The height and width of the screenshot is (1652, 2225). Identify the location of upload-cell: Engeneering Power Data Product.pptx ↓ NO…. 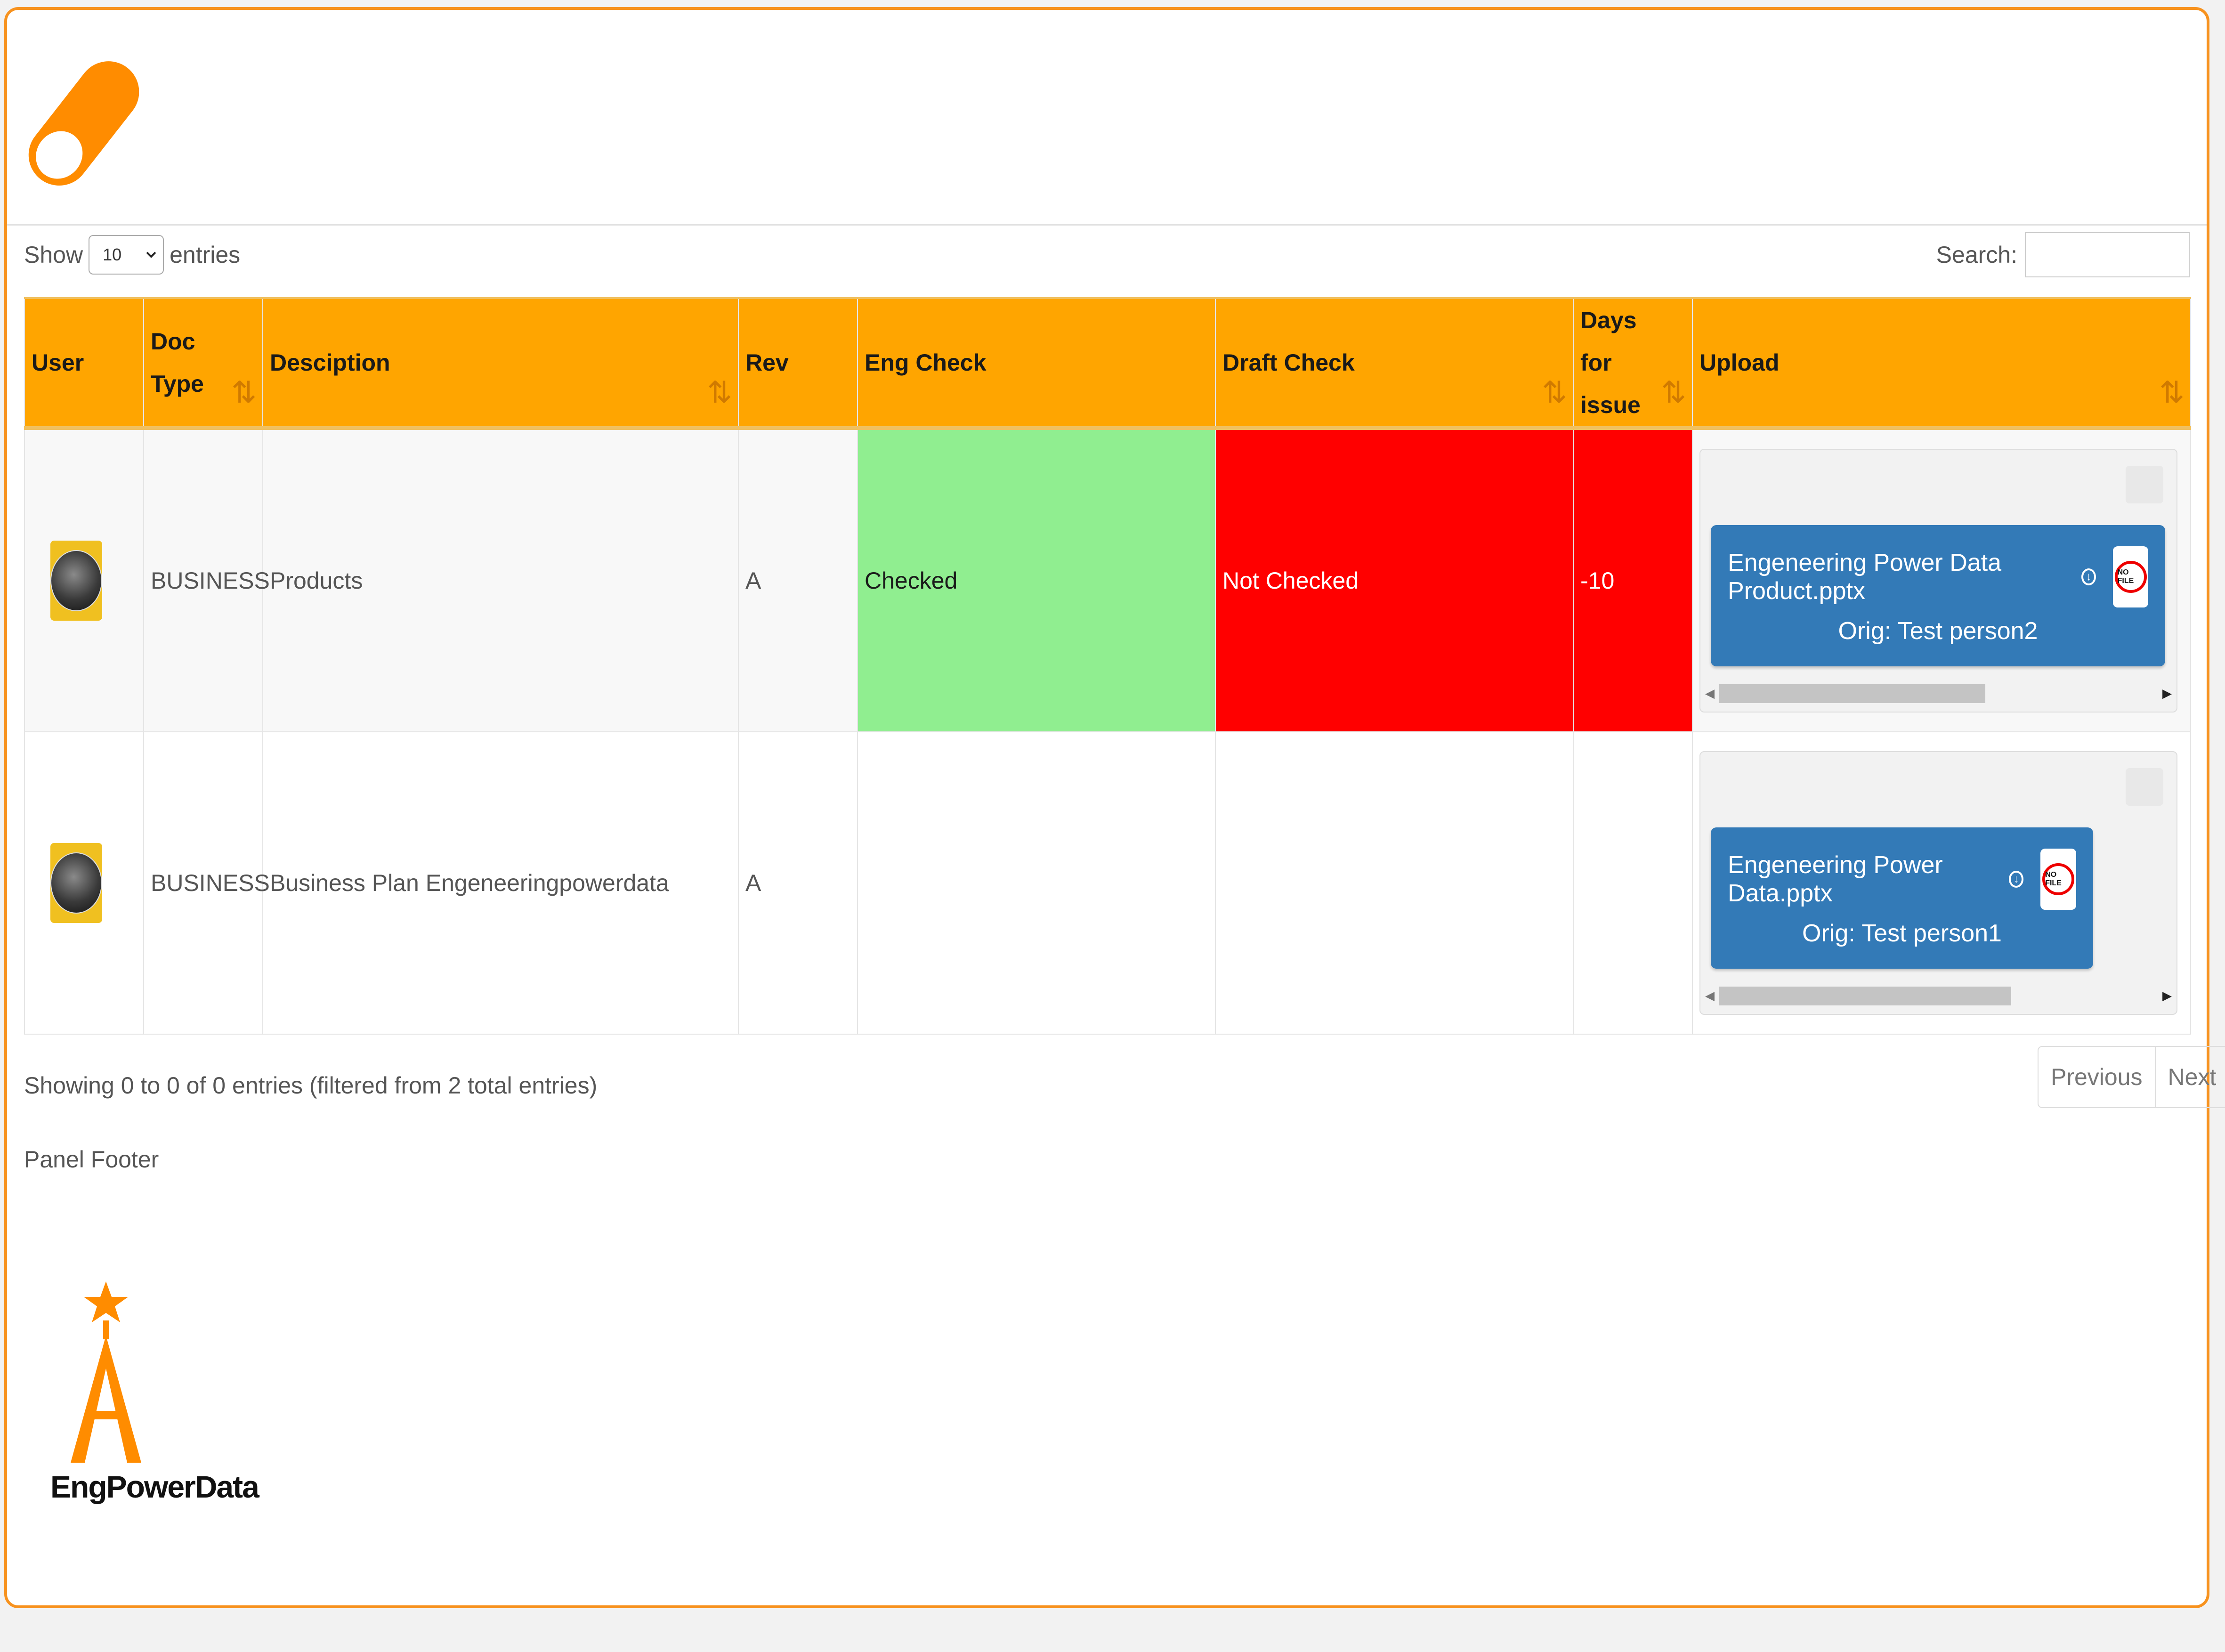
(1941, 580).